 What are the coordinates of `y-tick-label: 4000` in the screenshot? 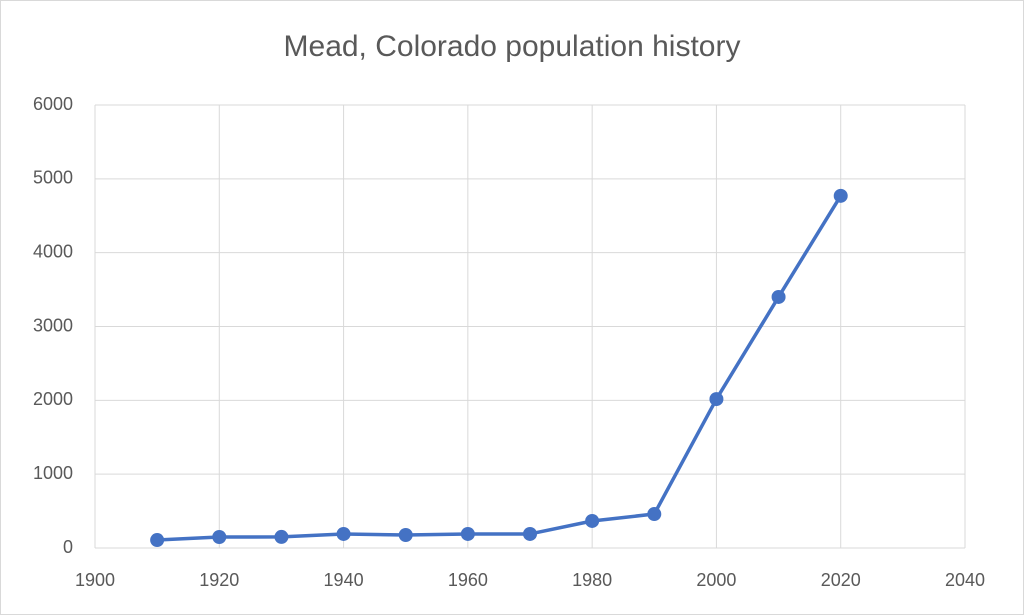 It's located at (53, 251).